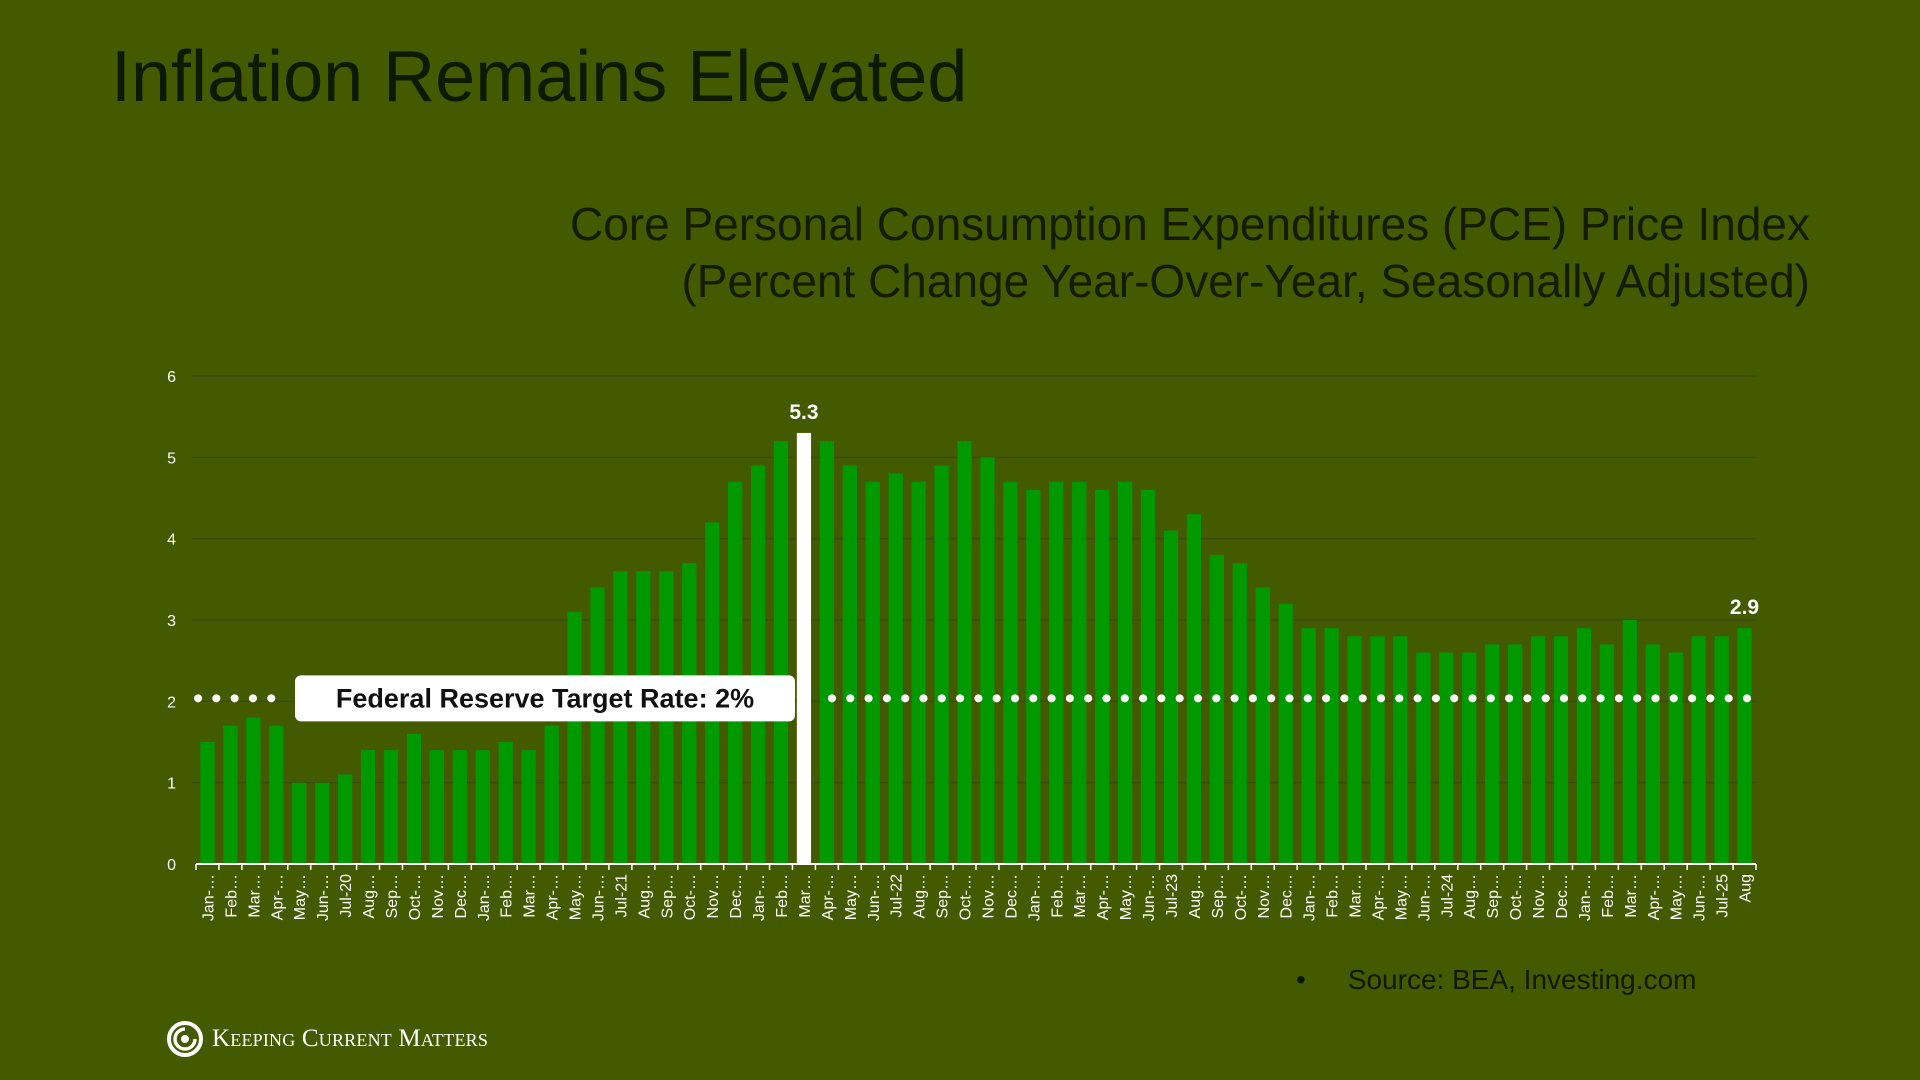 This screenshot has height=1080, width=1920. Describe the element at coordinates (621, 896) in the screenshot. I see `x-tick-label: Jul-21` at that location.